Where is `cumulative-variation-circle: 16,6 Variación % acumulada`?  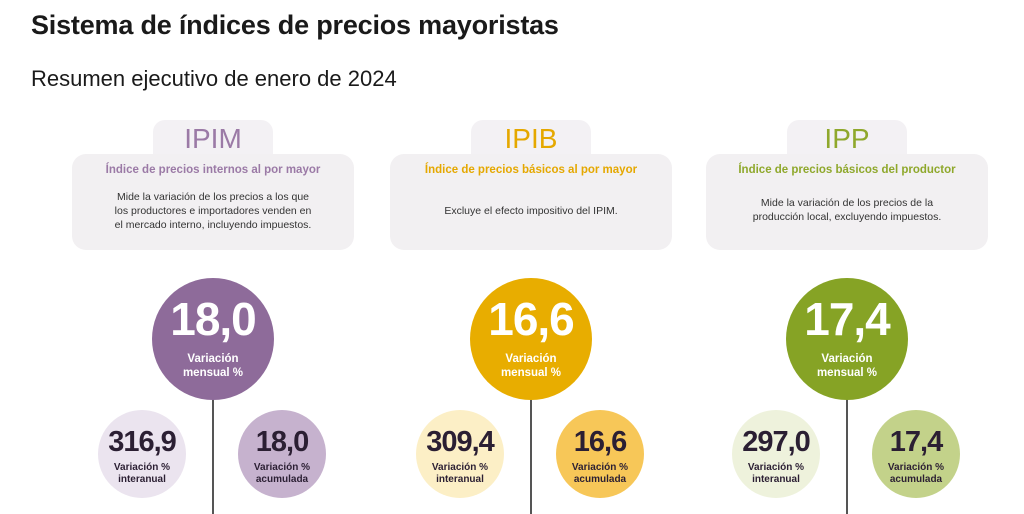 cumulative-variation-circle: 16,6 Variación % acumulada is located at coordinates (600, 454).